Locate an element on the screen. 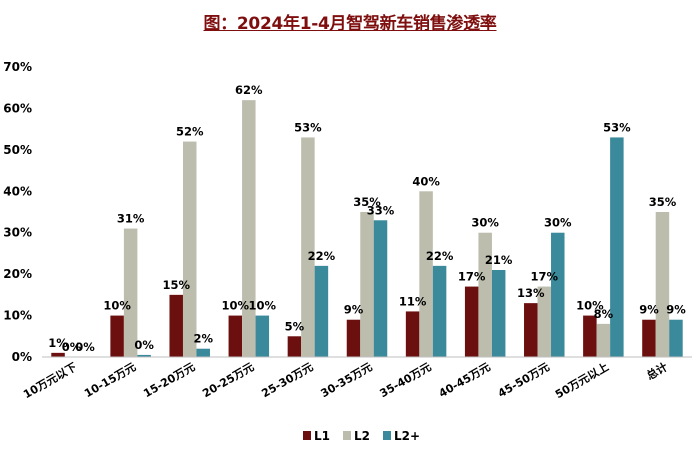  data-label: 21% is located at coordinates (499, 260).